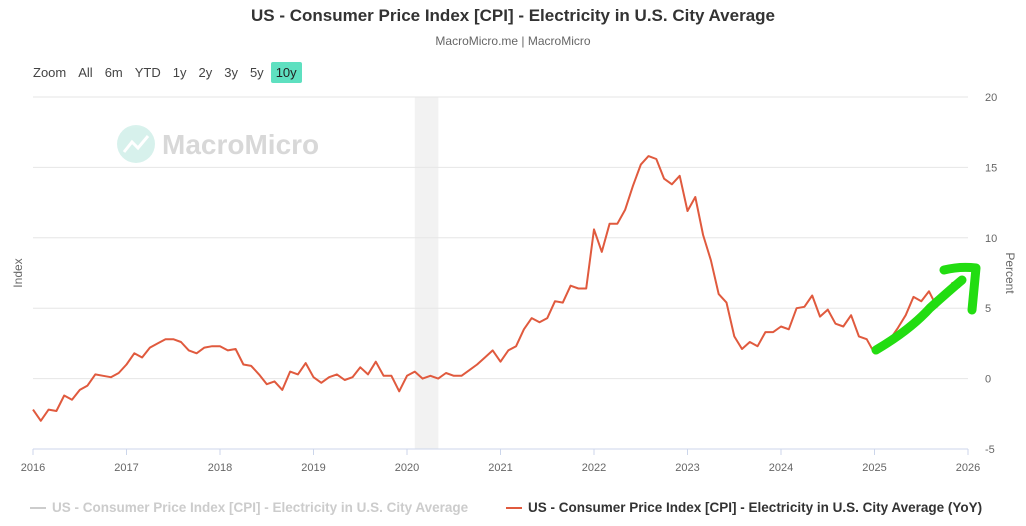 Image resolution: width=1026 pixels, height=526 pixels. I want to click on x-tick-label: 2023, so click(687, 468).